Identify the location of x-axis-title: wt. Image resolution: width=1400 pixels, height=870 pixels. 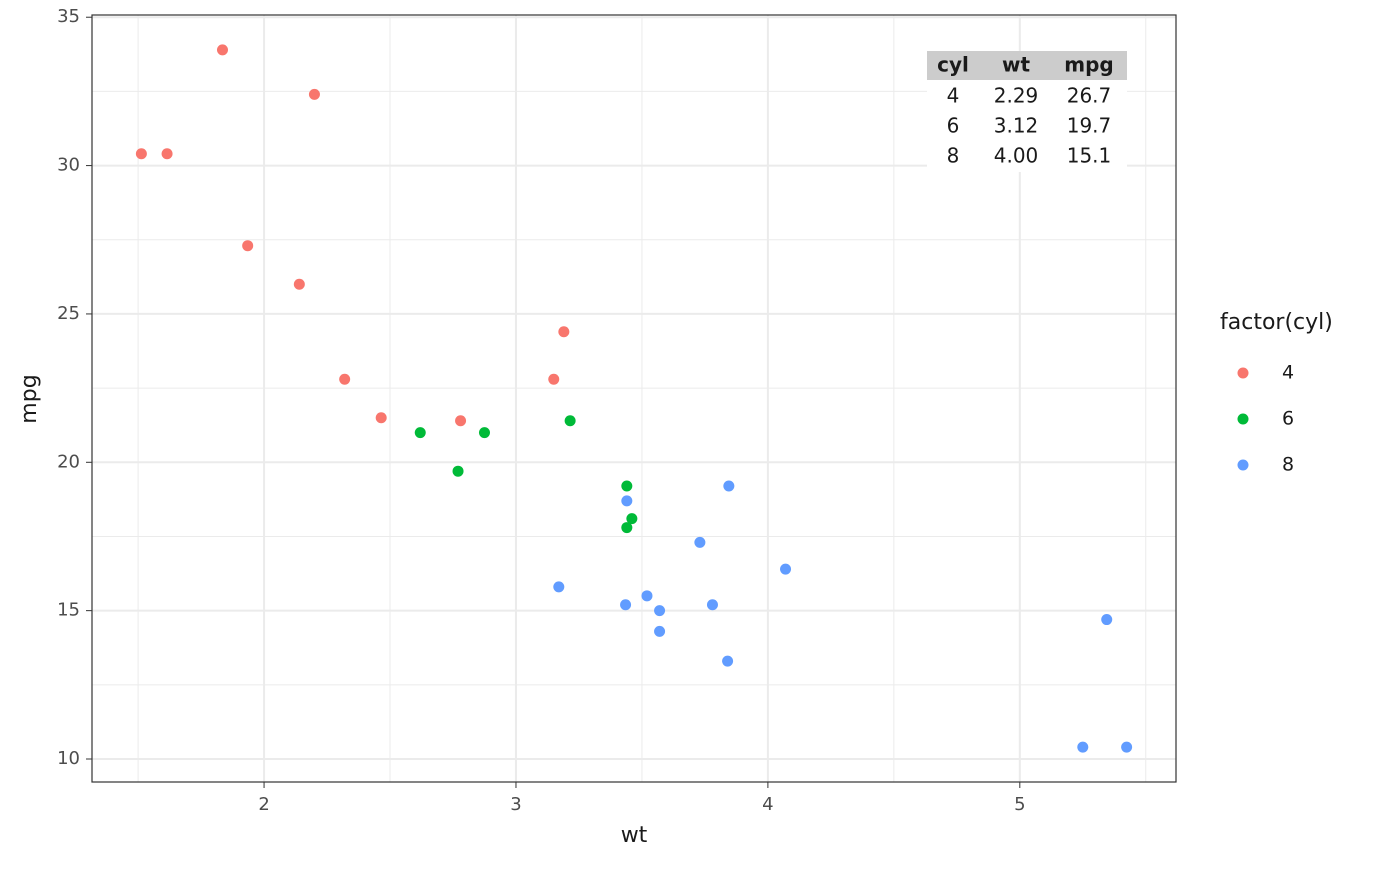
(634, 835).